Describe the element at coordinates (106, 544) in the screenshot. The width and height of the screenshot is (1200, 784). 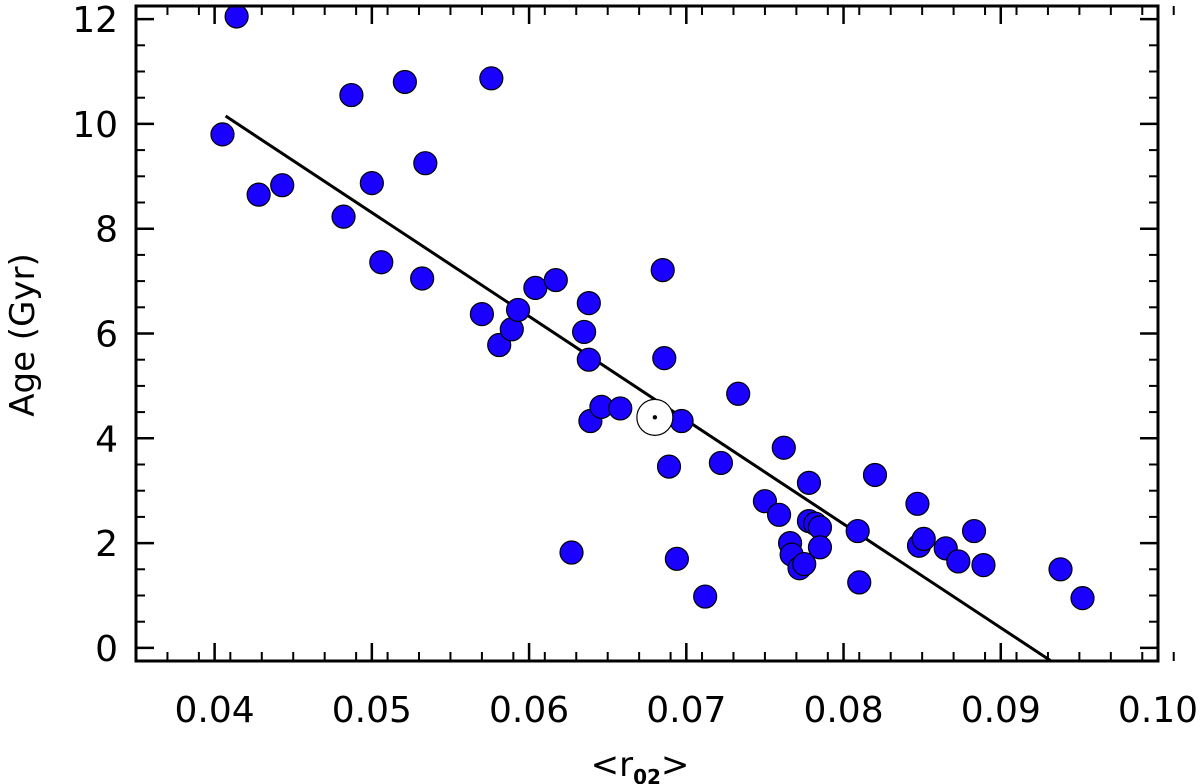
I see `y-tick-label: 2` at that location.